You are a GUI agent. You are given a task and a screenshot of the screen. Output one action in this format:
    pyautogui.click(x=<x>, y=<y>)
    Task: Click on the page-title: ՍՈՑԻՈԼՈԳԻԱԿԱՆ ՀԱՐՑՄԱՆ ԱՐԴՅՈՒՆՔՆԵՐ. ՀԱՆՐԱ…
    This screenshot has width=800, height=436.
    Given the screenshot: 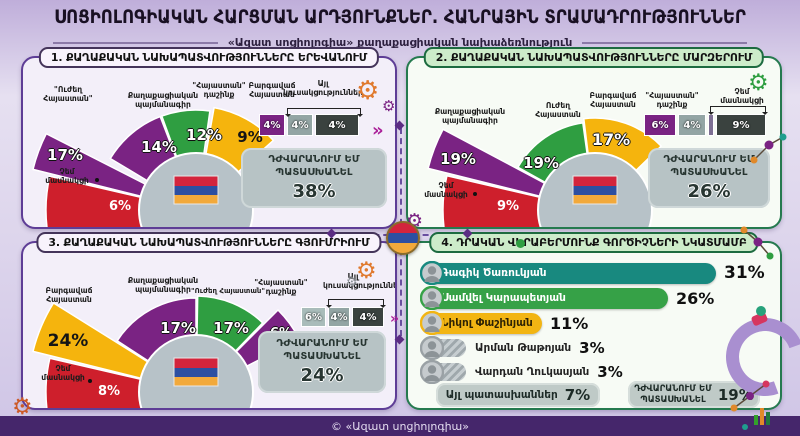 What is the action you would take?
    pyautogui.click(x=400, y=17)
    